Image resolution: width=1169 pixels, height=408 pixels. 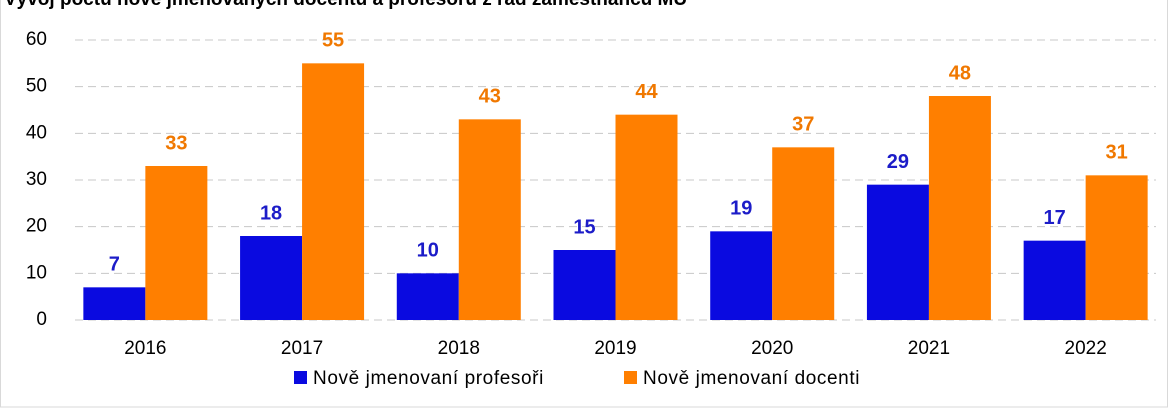 I want to click on value-label: 43, so click(x=490, y=97).